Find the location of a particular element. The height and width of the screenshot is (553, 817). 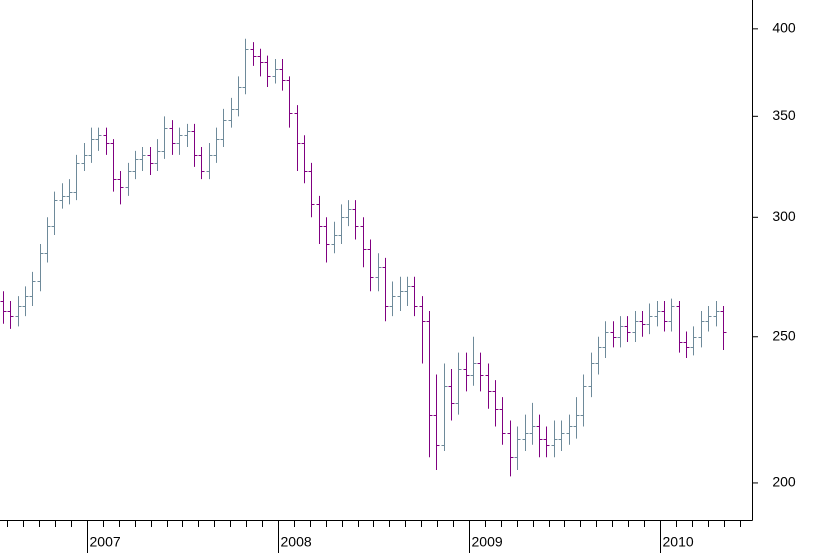

y-tick-label: 300 is located at coordinates (784, 216).